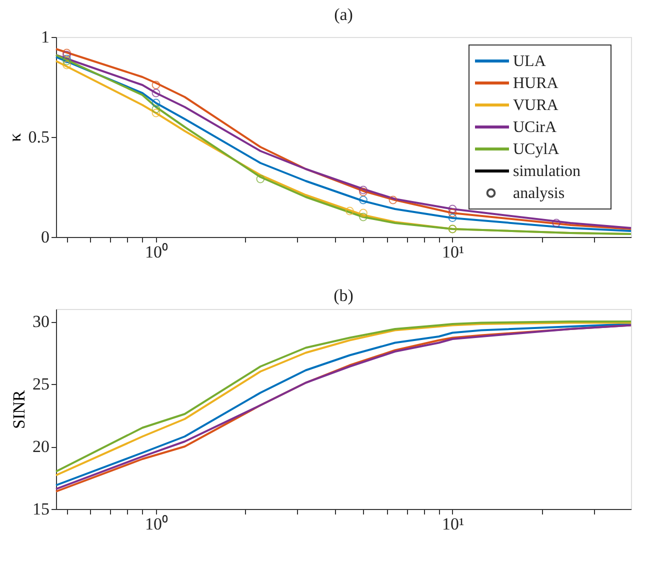  What do you see at coordinates (45, 37) in the screenshot?
I see `y-tick-label: 1` at bounding box center [45, 37].